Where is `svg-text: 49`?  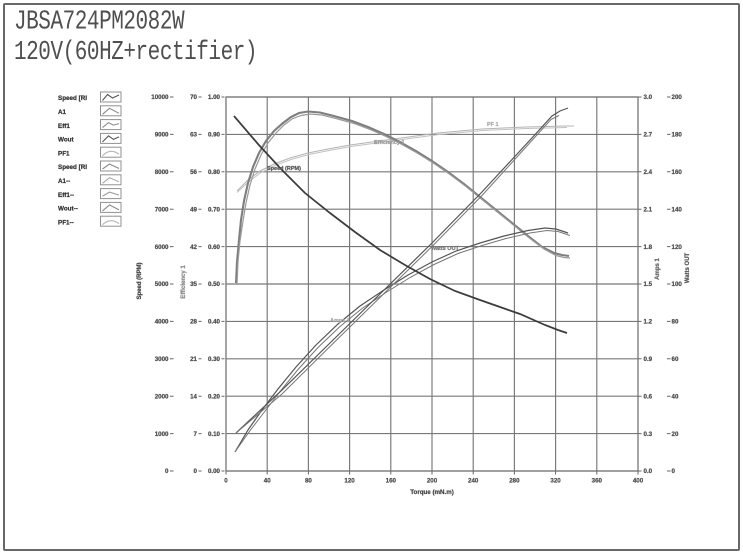
svg-text: 49 is located at coordinates (193, 209).